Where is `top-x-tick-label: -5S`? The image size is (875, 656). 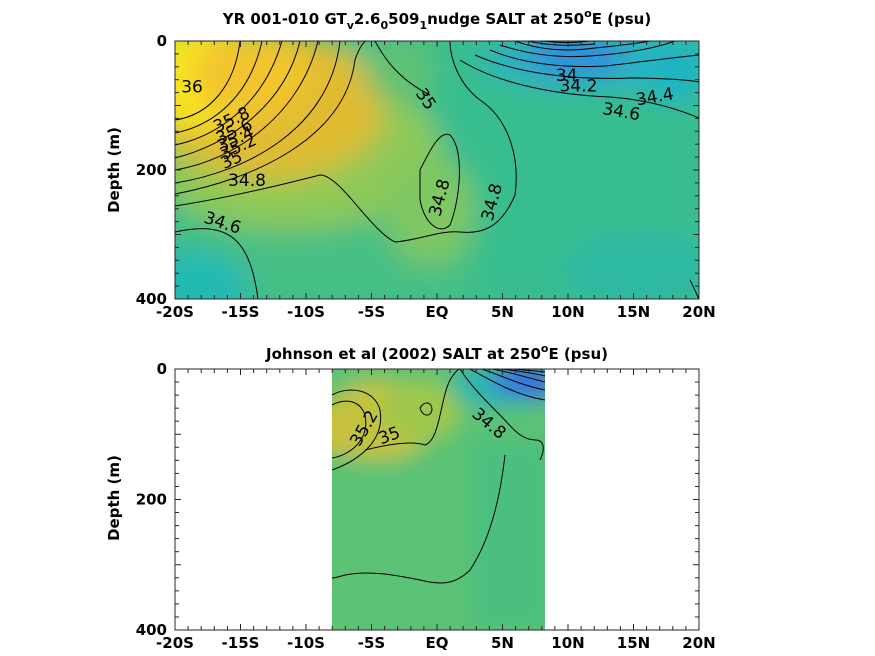 top-x-tick-label: -5S is located at coordinates (371, 312).